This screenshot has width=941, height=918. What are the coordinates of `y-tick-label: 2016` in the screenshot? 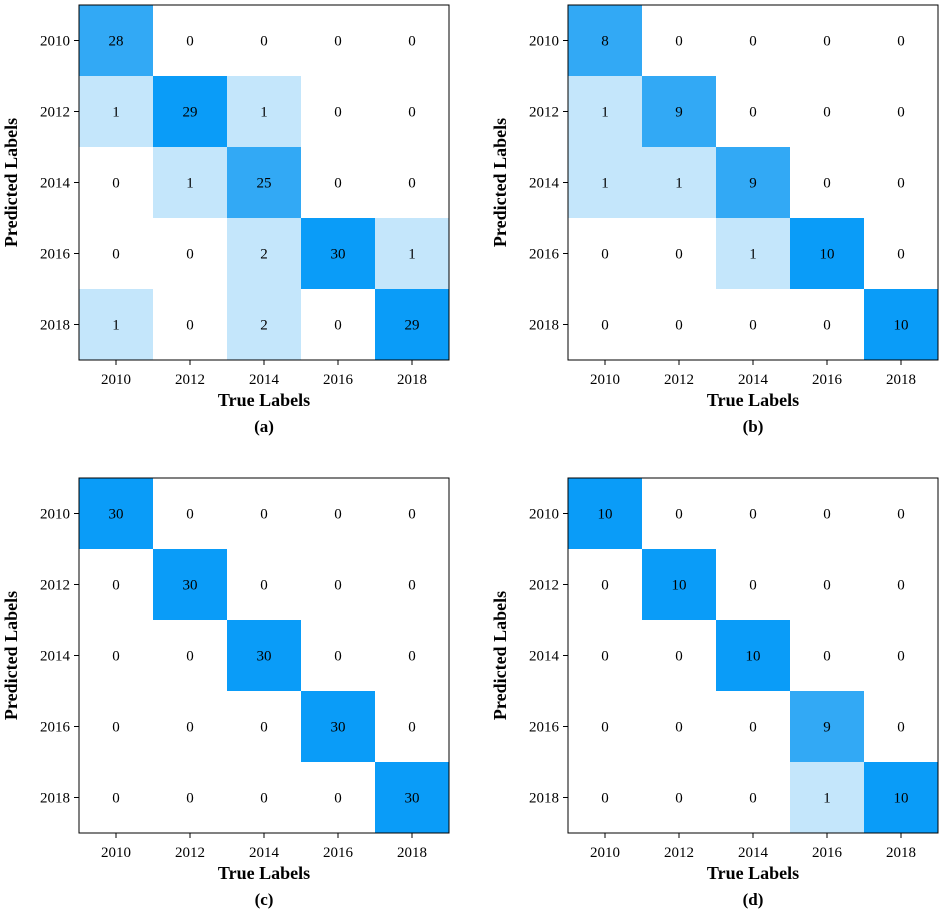 It's located at (55, 728).